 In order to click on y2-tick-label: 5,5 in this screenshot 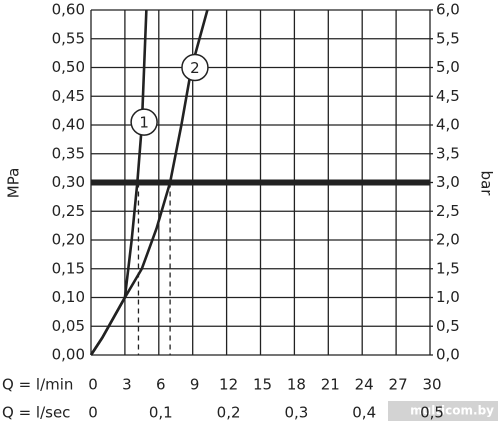, I will do `click(448, 38)`.